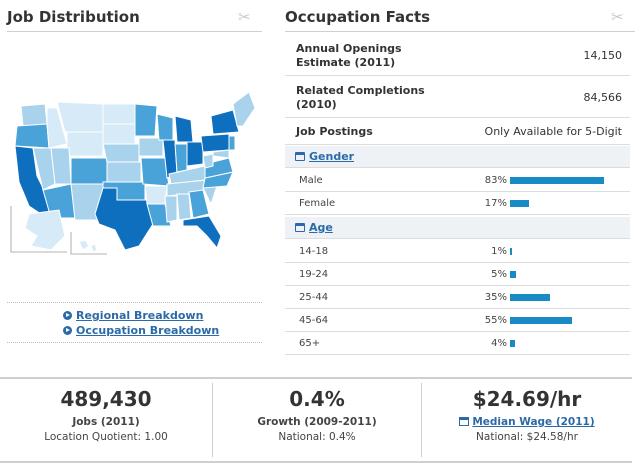  What do you see at coordinates (89, 171) in the screenshot?
I see `map-state-co` at bounding box center [89, 171].